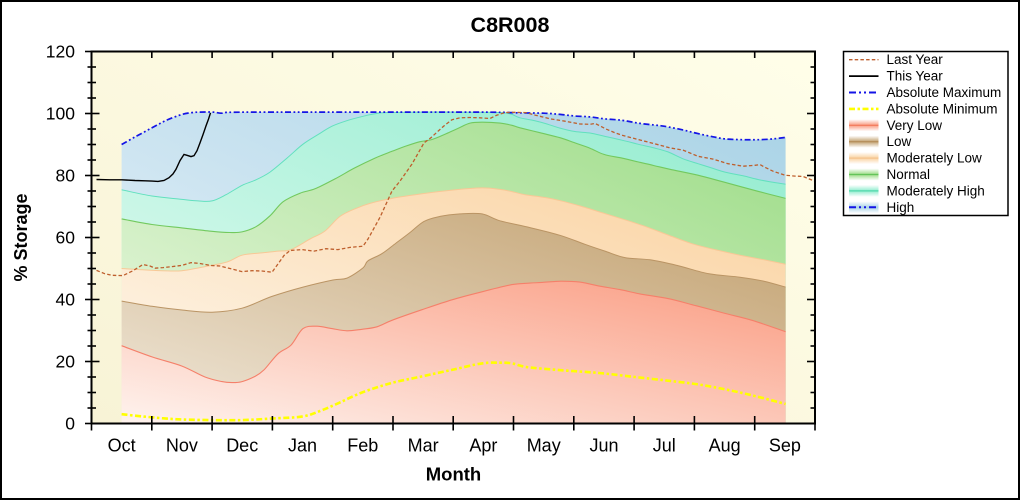  Describe the element at coordinates (423, 446) in the screenshot. I see `svg-text: Mar` at that location.